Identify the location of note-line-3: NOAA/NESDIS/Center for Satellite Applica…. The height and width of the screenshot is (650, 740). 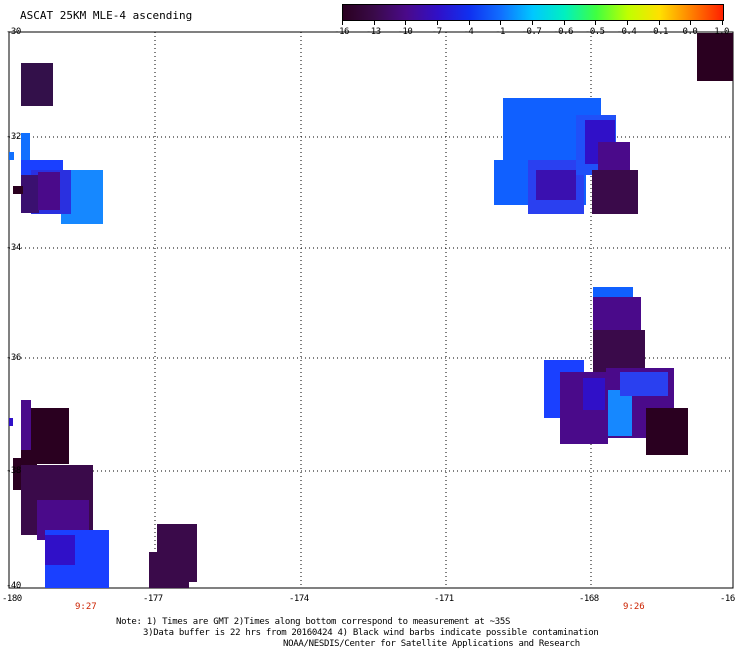
(431, 644).